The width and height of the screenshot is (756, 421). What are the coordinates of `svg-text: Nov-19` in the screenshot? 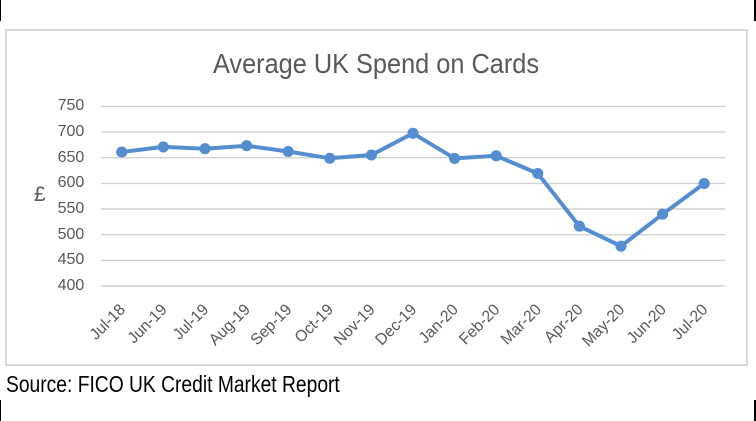 It's located at (355, 325).